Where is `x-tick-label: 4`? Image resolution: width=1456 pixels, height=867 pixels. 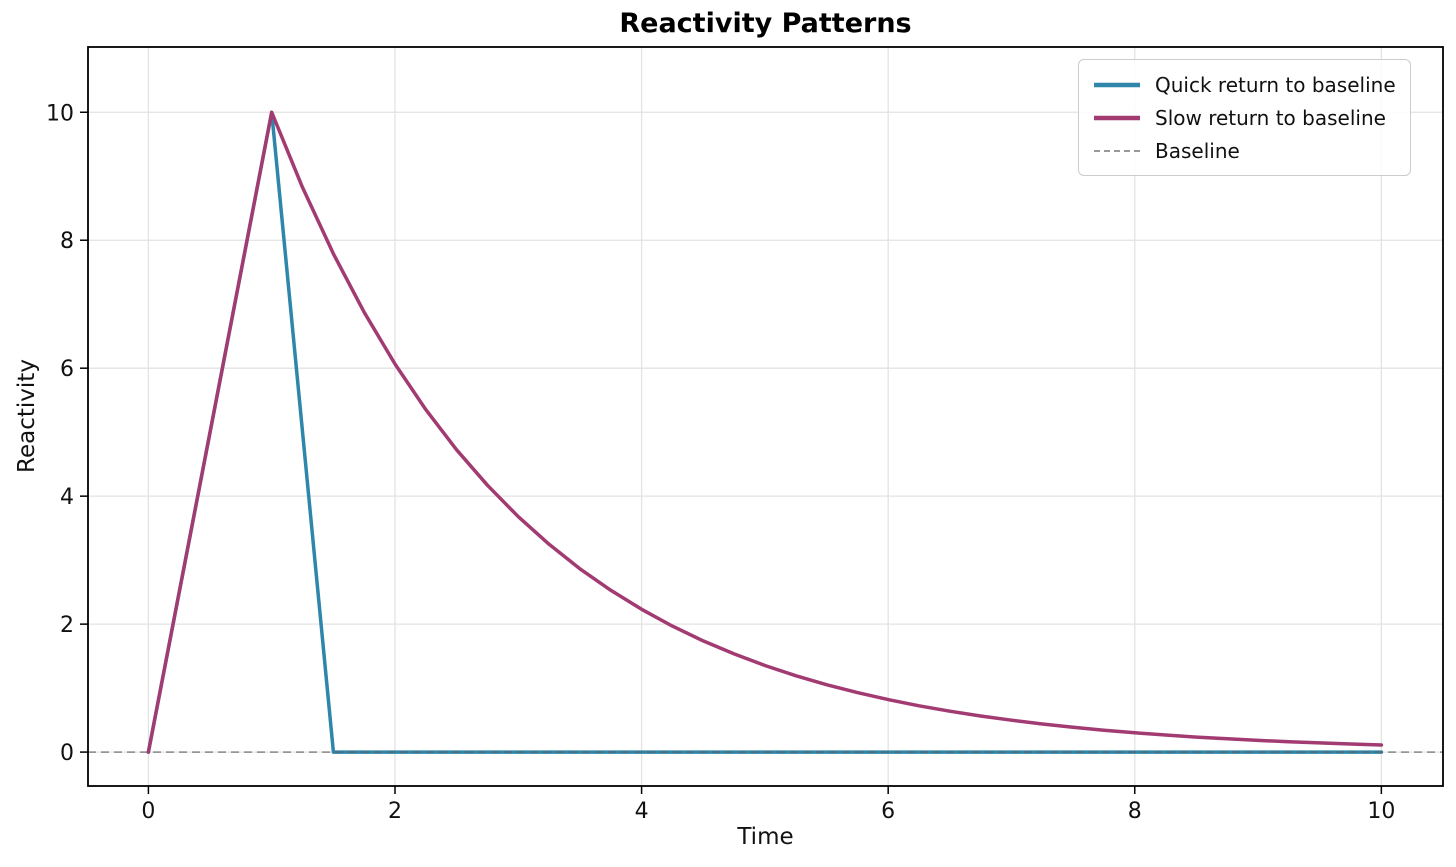 x-tick-label: 4 is located at coordinates (642, 811).